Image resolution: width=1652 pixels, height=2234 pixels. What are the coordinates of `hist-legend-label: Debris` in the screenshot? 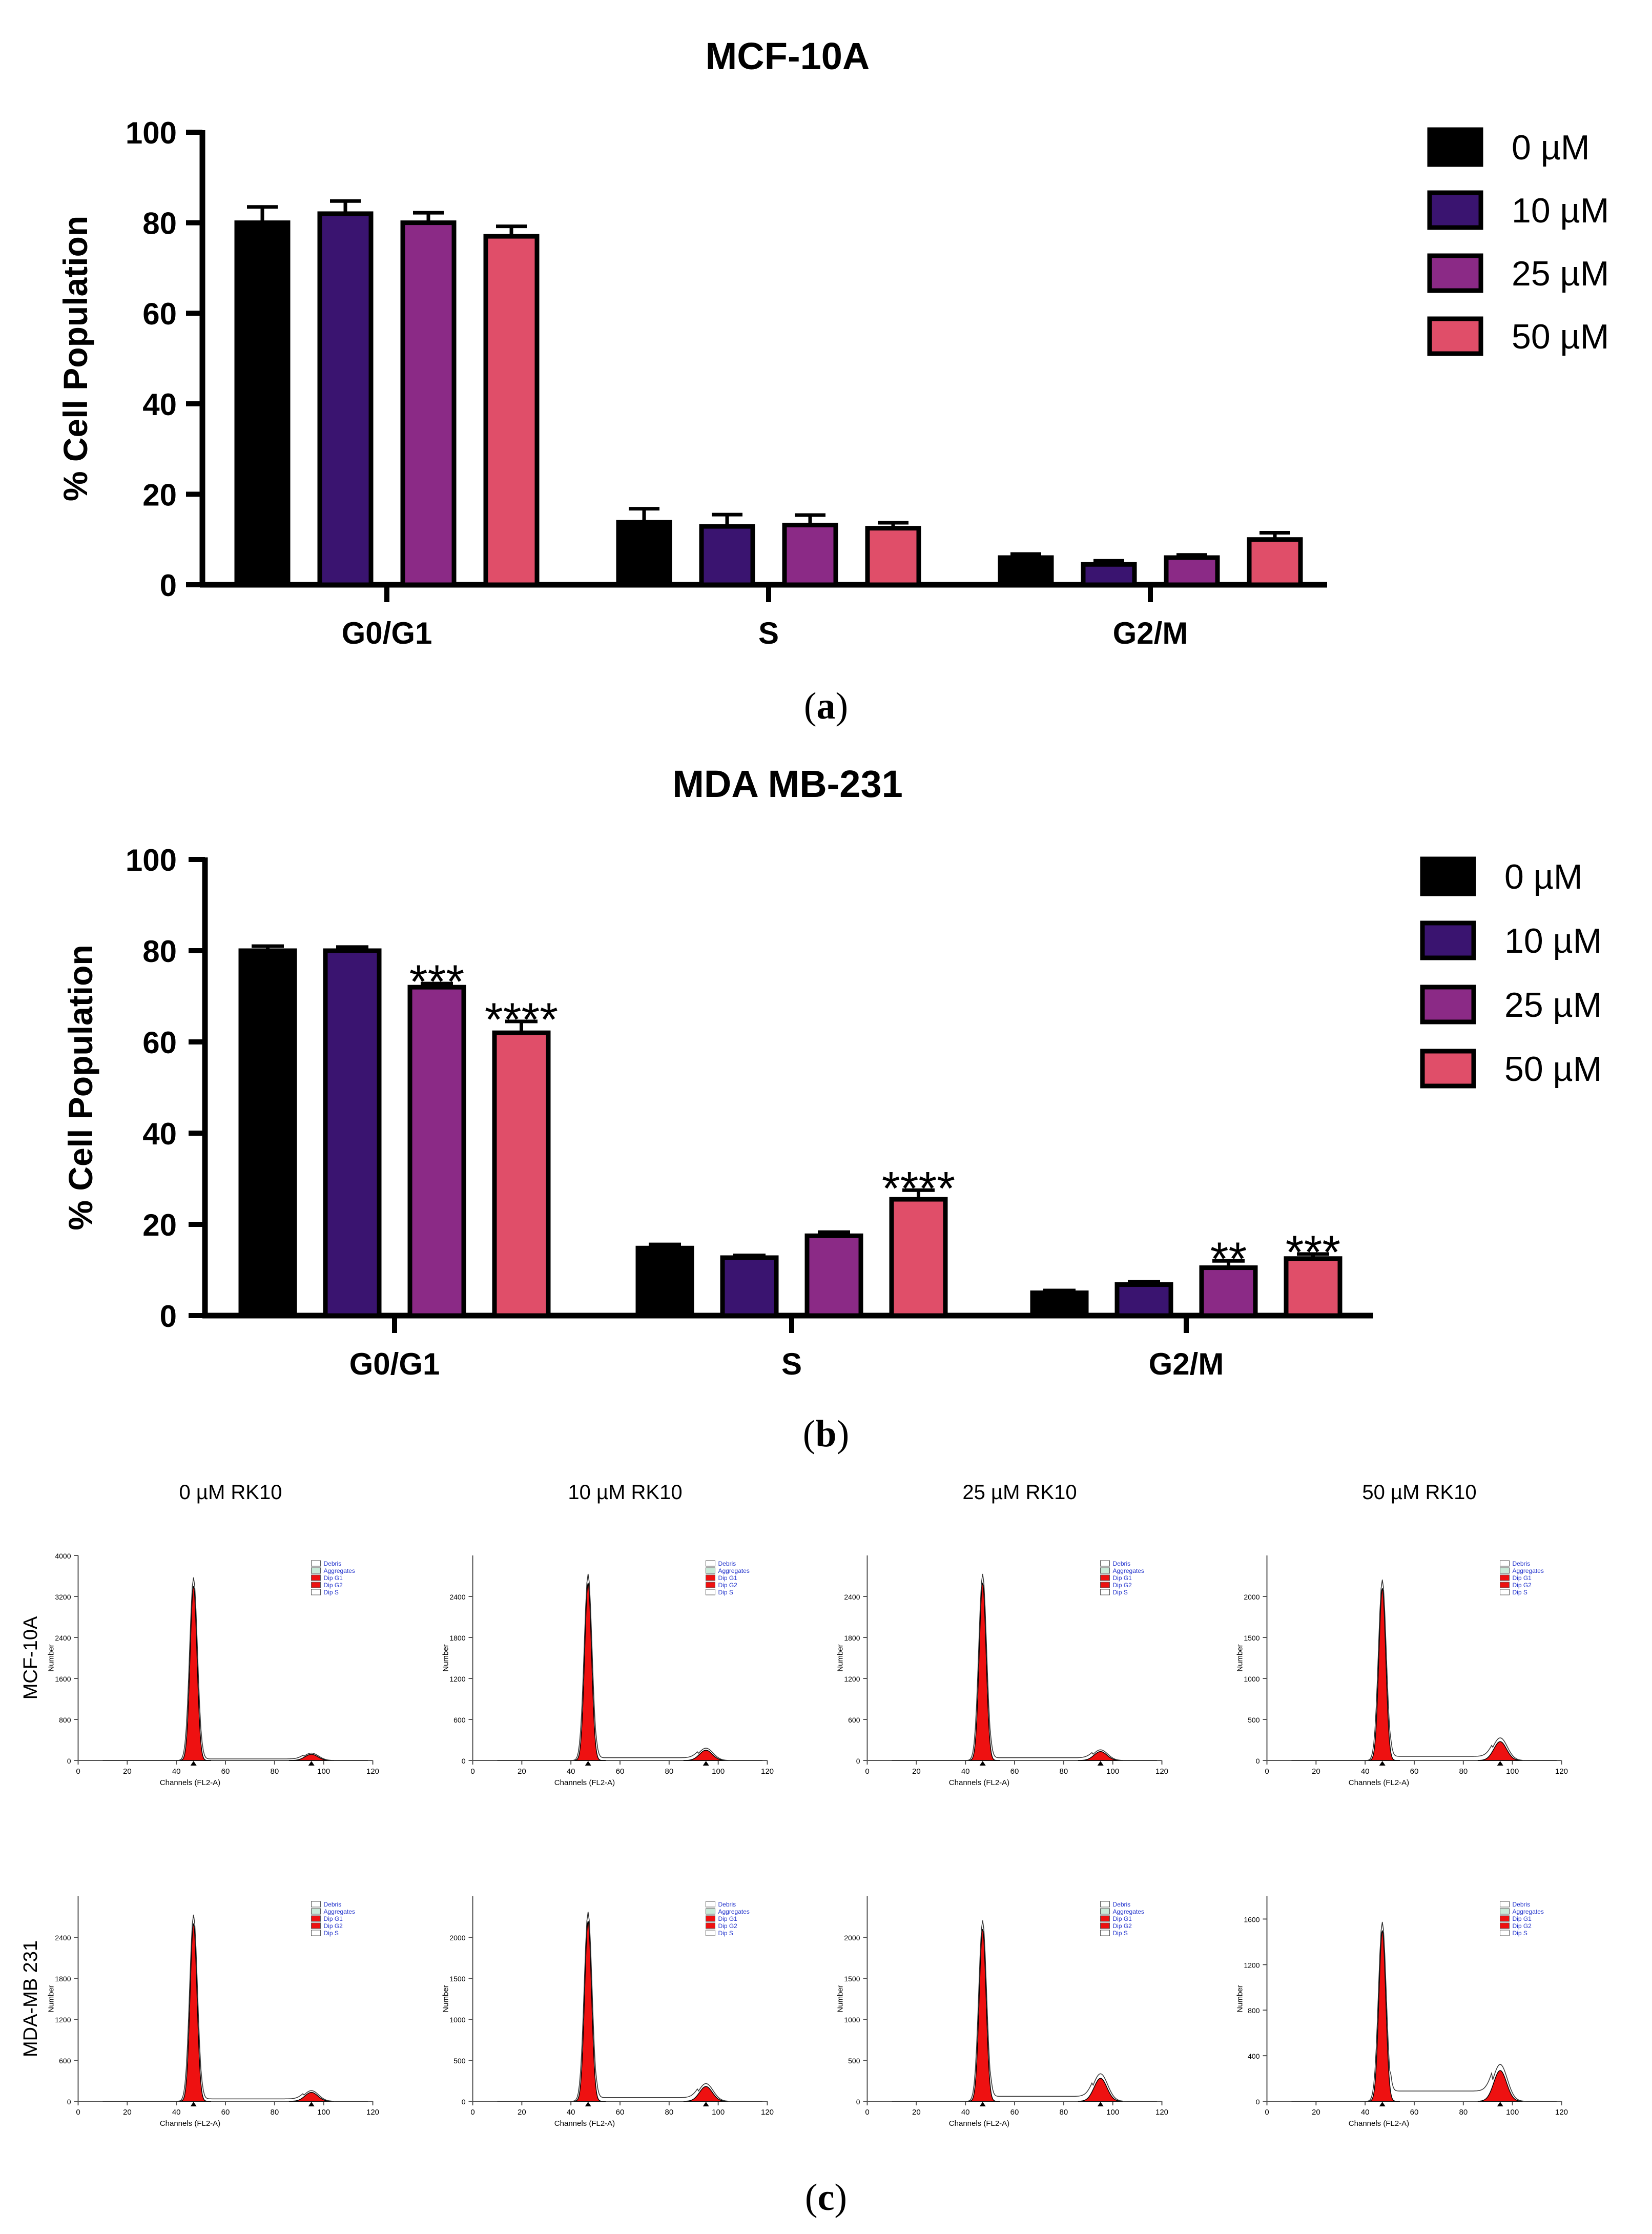 It's located at (333, 1904).